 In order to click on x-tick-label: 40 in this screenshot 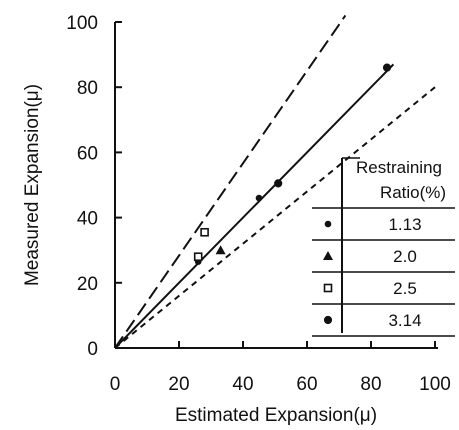, I will do `click(242, 384)`.